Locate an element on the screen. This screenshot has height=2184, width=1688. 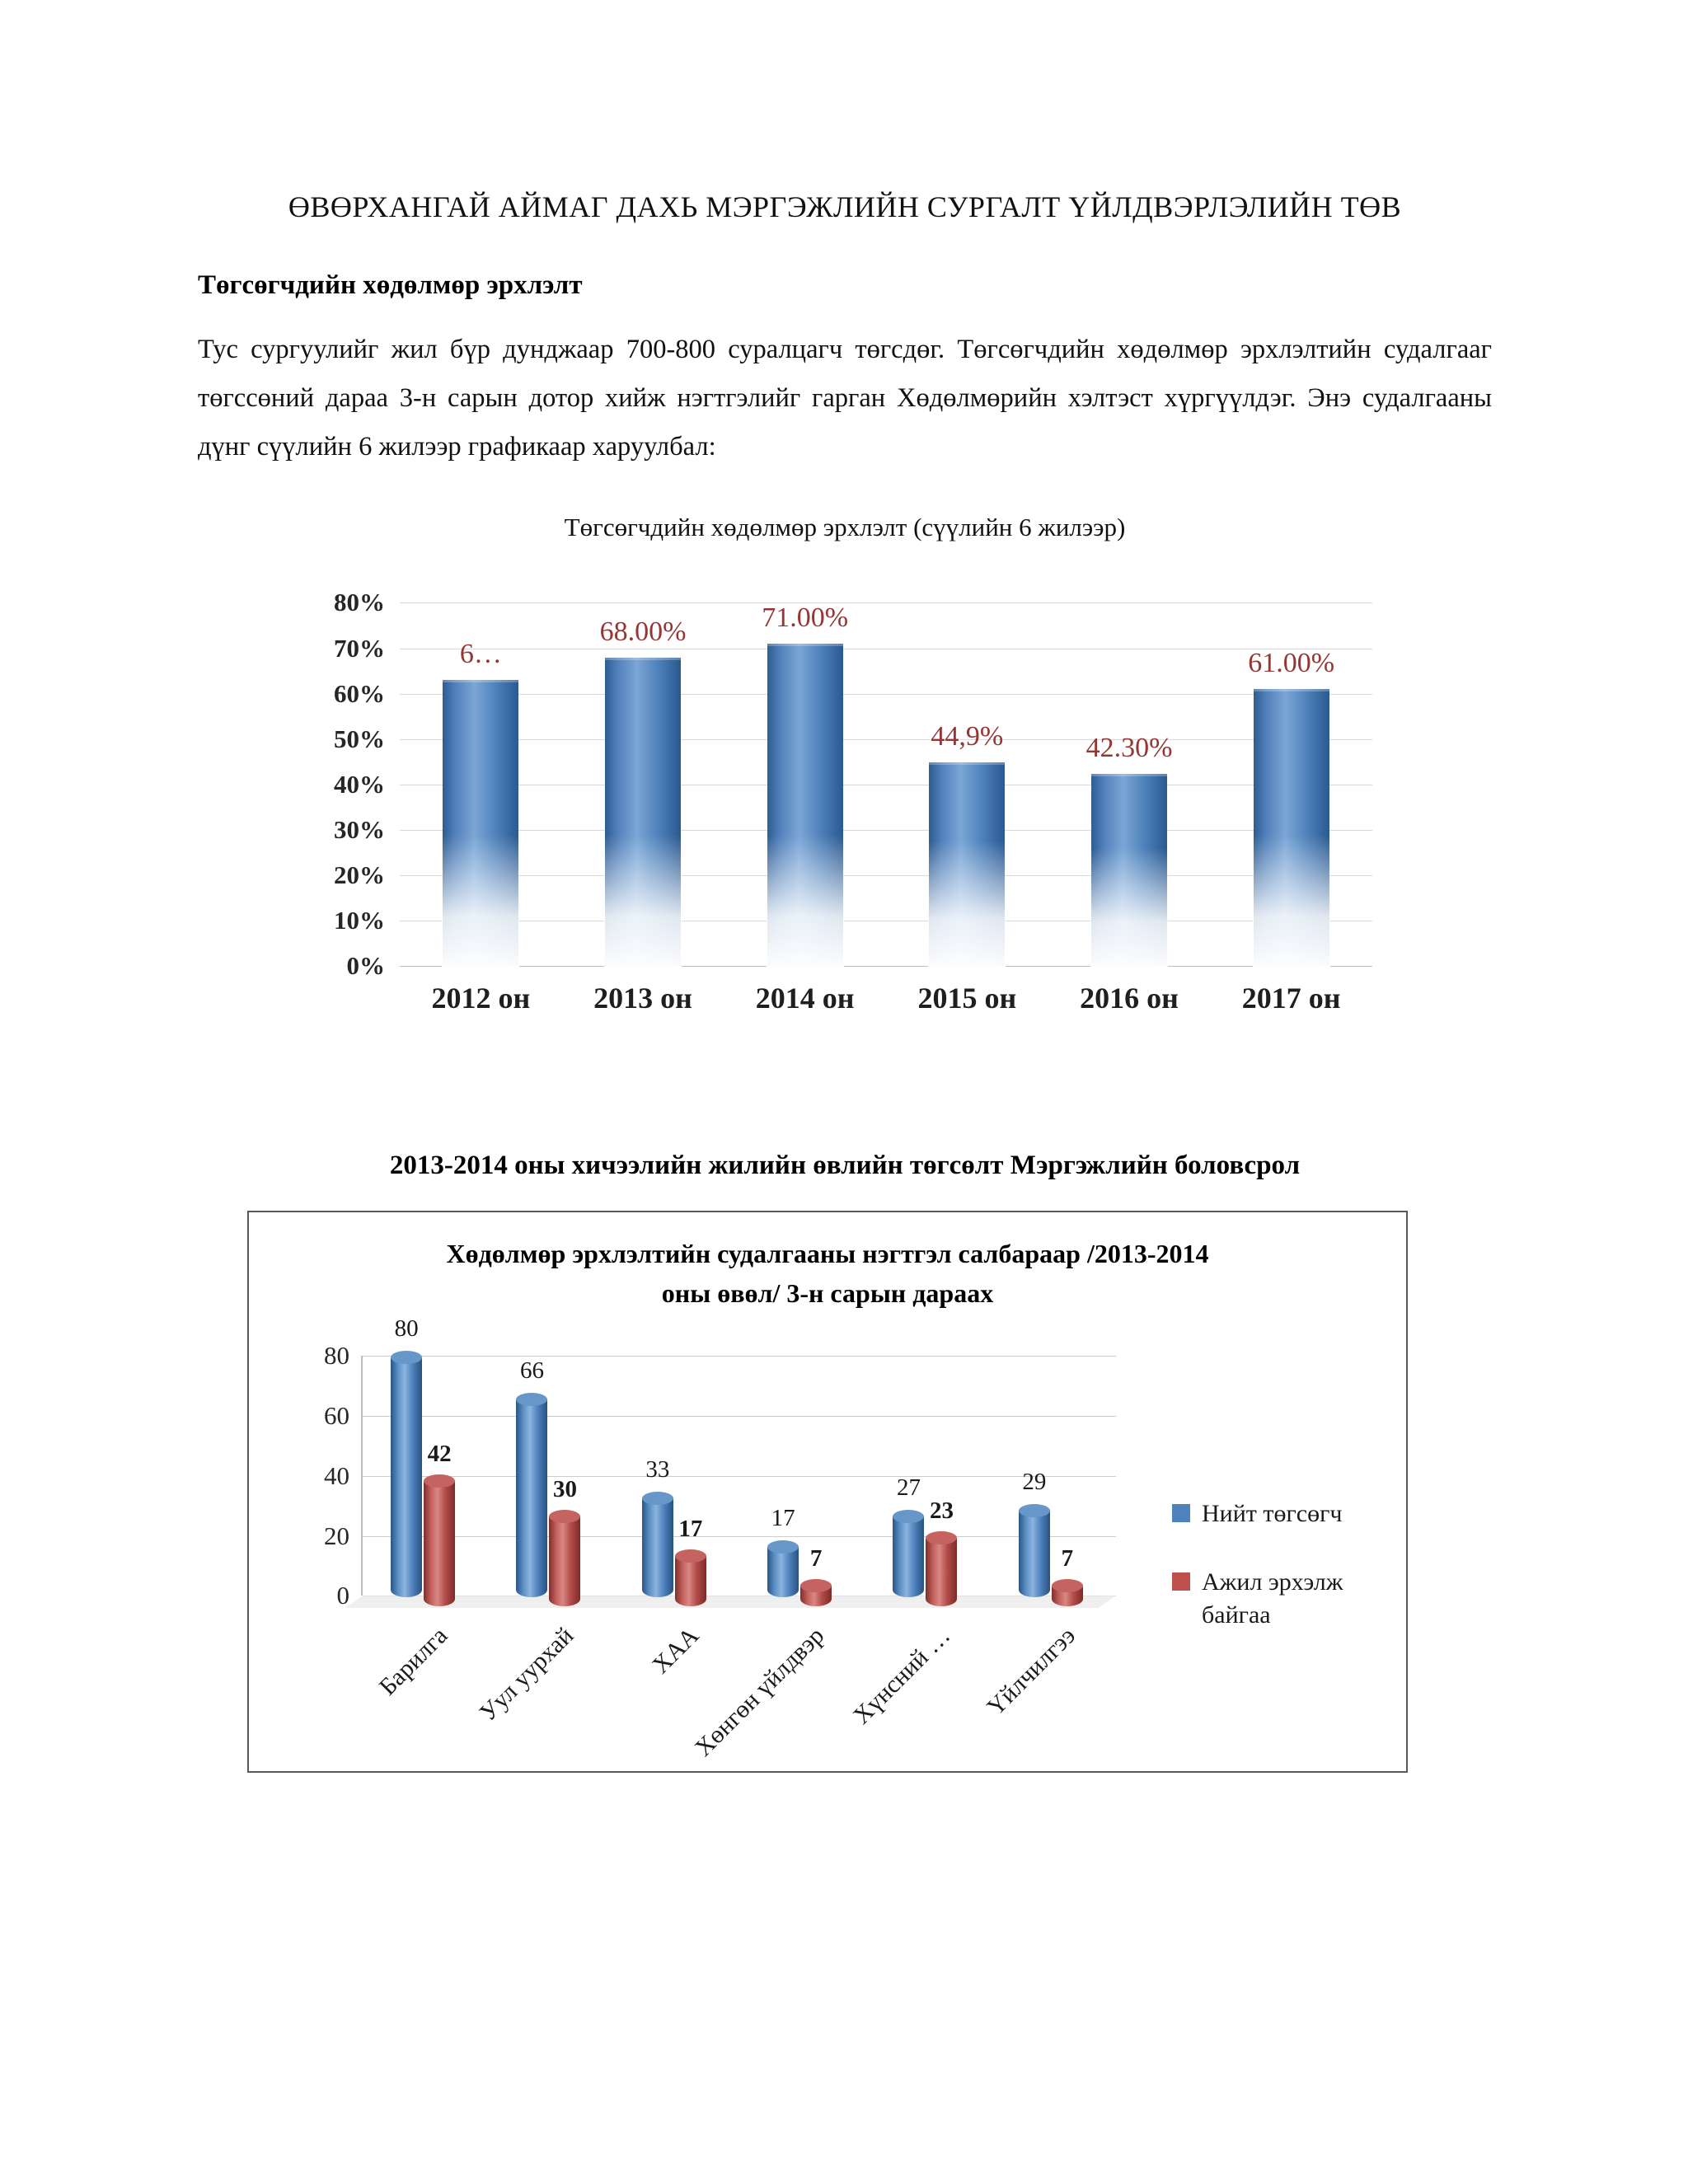
bar-group: 80 42 Барилга is located at coordinates (425, 1508).